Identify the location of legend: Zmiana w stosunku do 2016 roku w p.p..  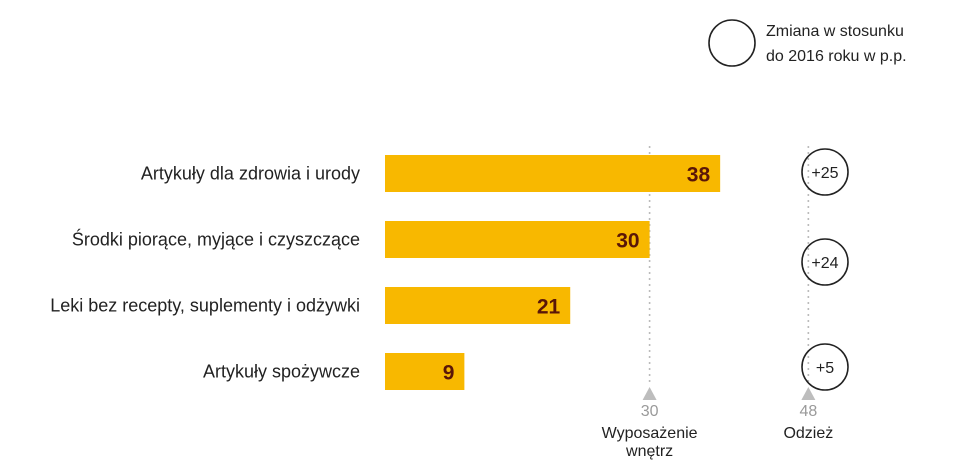
(807, 43).